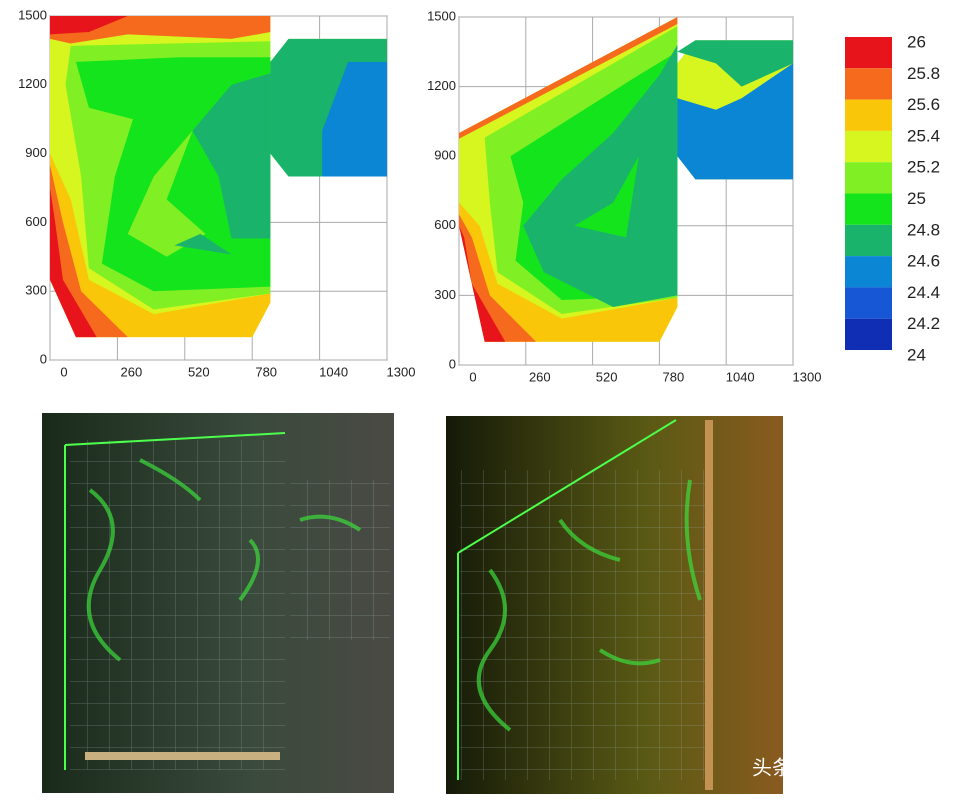  I want to click on legend-label: 24.6, so click(923, 261).